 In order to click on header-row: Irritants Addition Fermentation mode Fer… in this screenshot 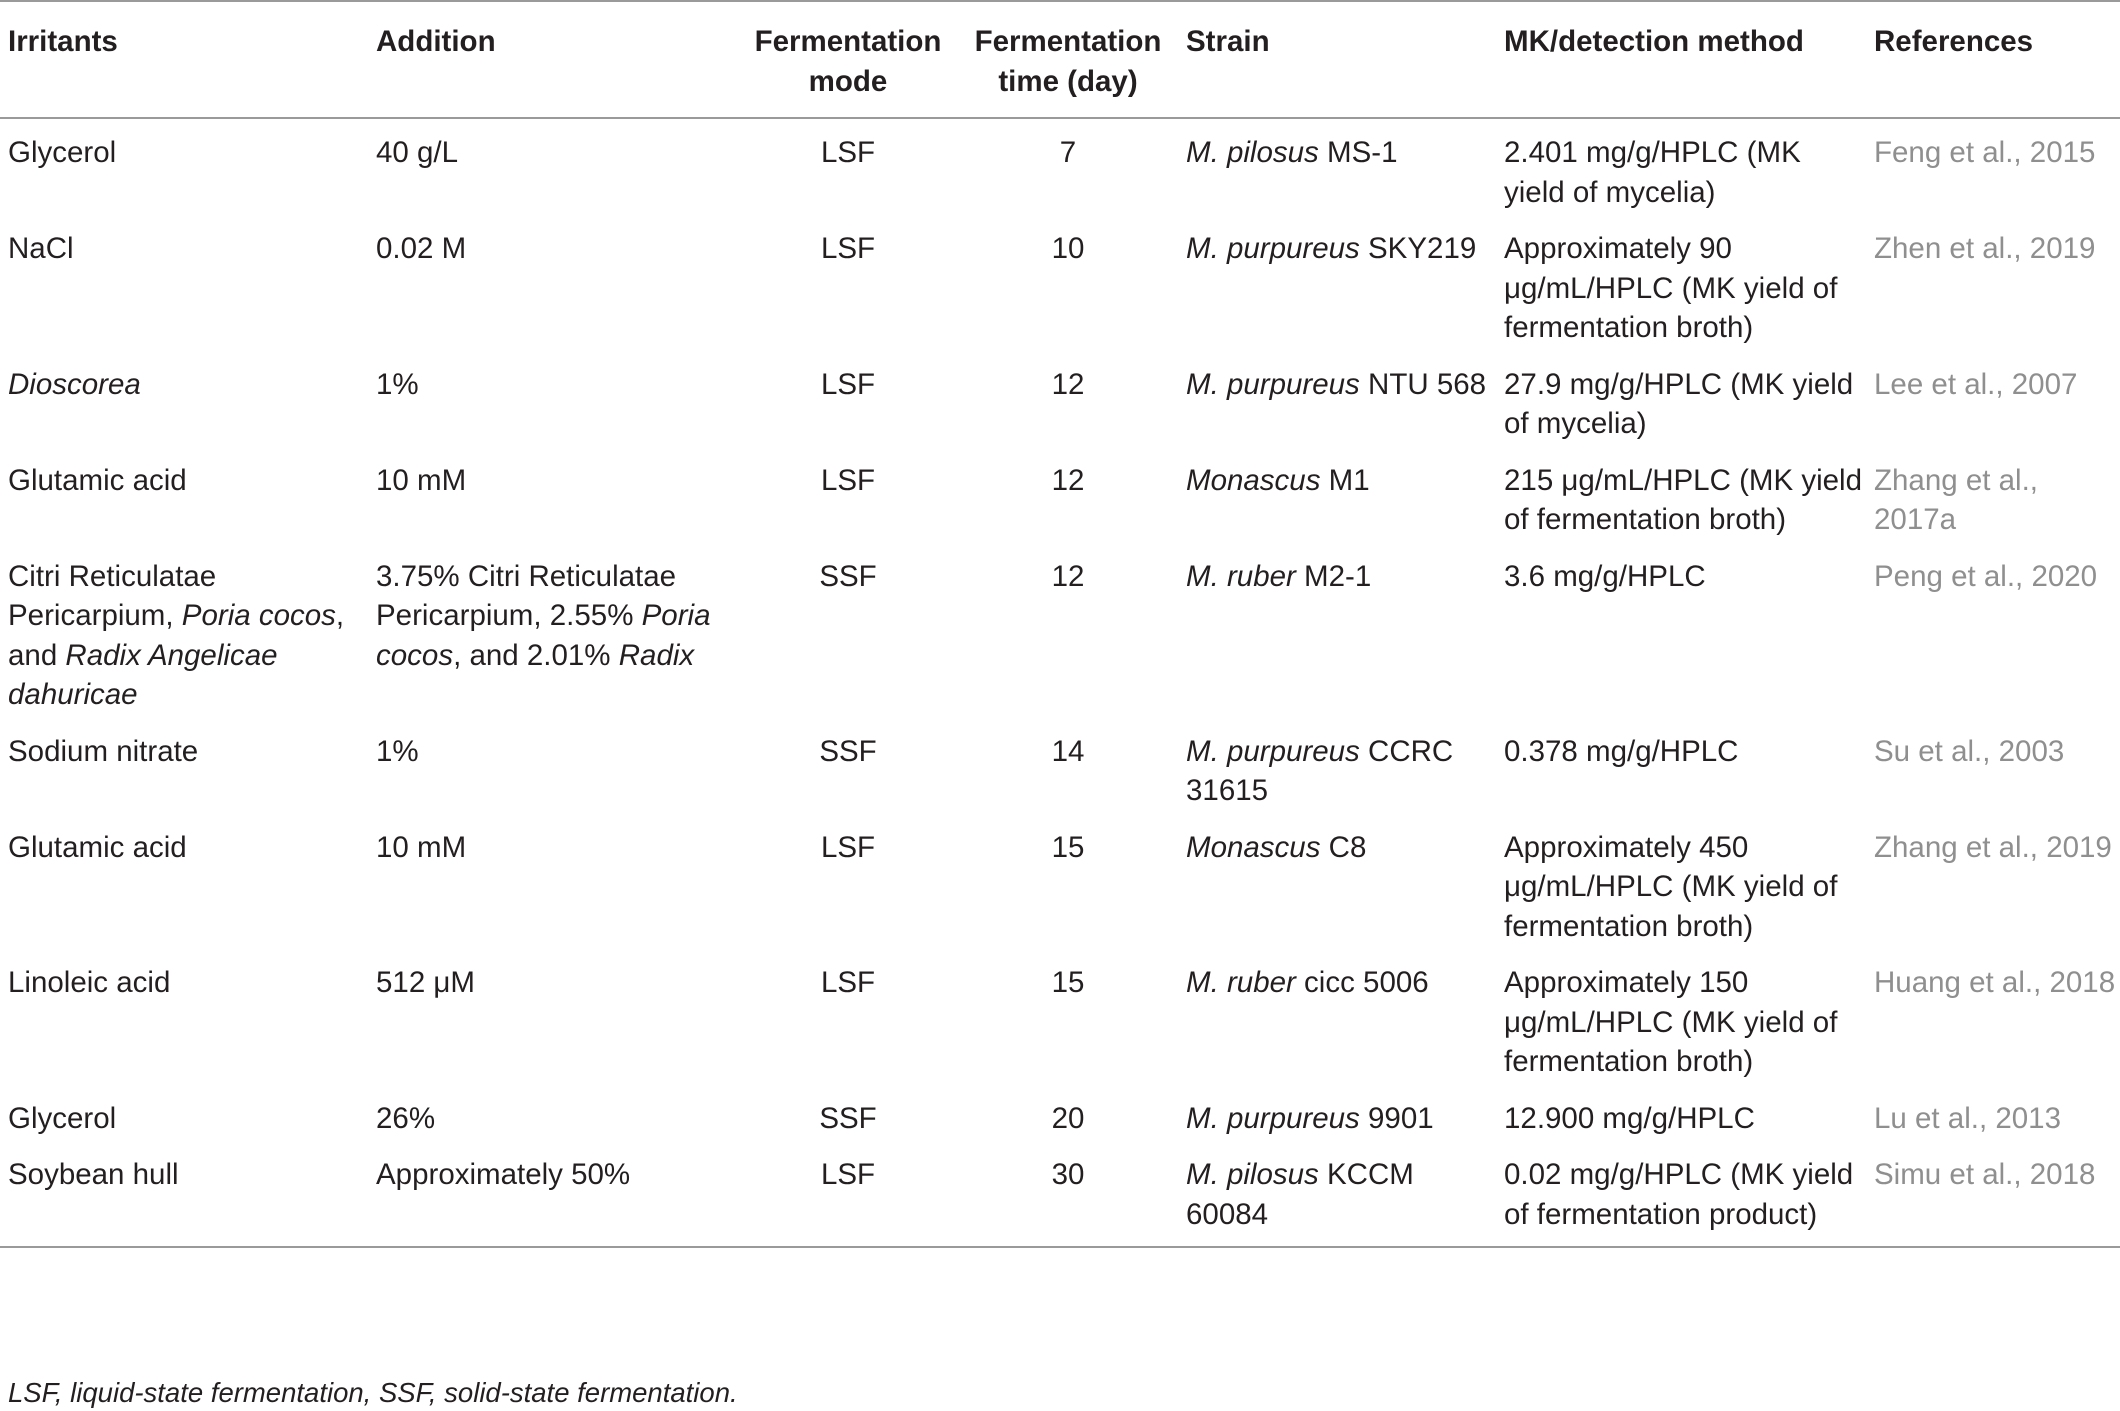, I will do `click(1060, 59)`.